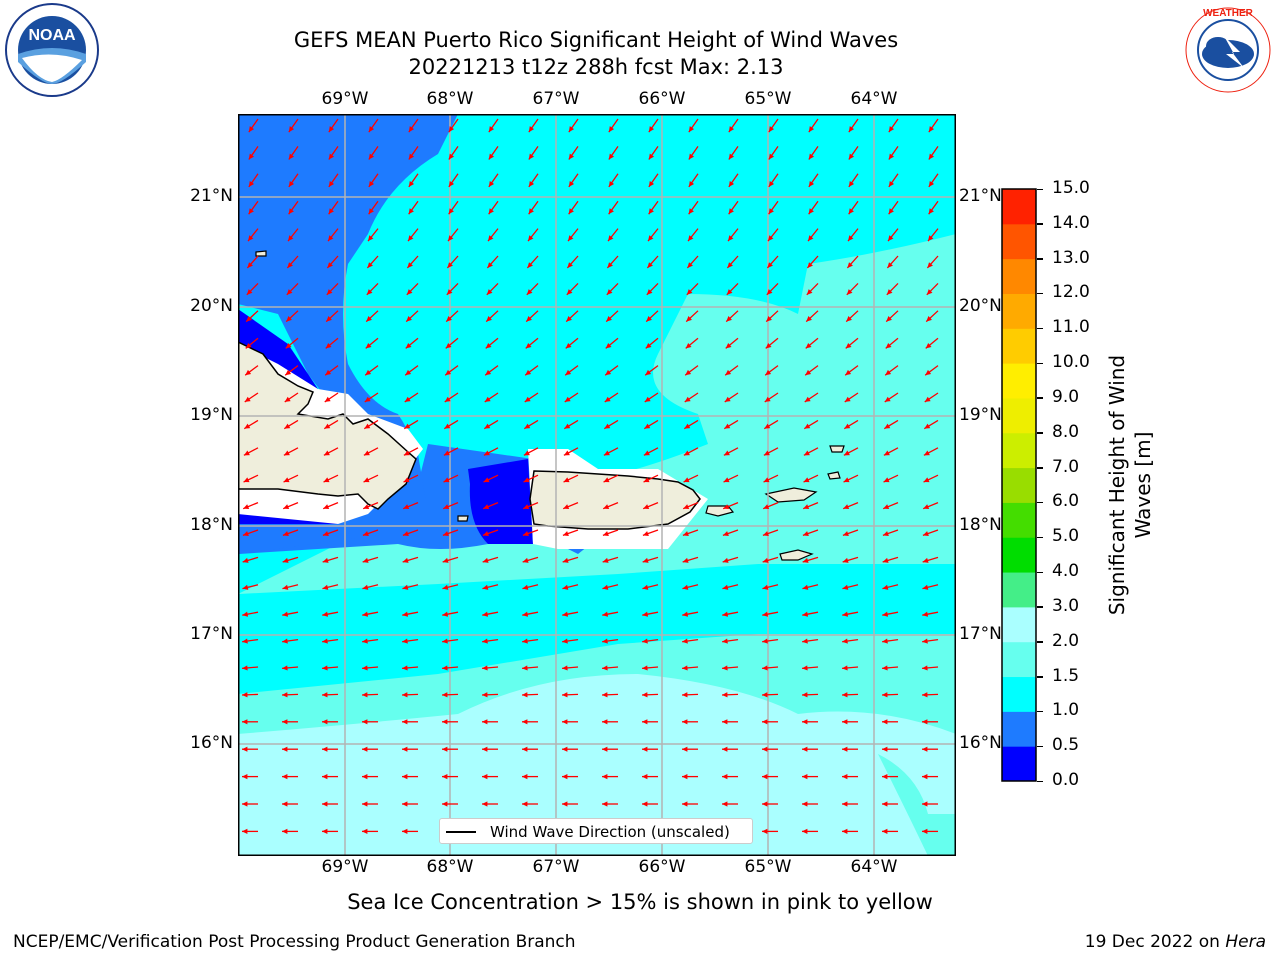 The image size is (1280, 960). Describe the element at coordinates (980, 306) in the screenshot. I see `lat-label-right: 20°N` at that location.